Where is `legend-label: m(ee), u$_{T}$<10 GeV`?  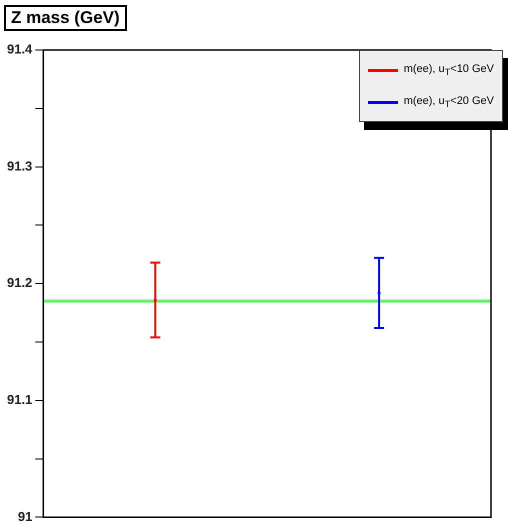 legend-label: m(ee), u$_{T}$<10 GeV is located at coordinates (449, 70).